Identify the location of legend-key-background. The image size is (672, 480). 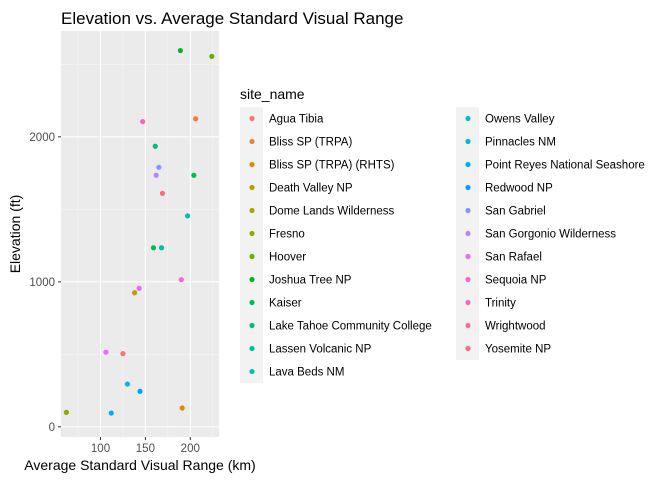
(251, 245).